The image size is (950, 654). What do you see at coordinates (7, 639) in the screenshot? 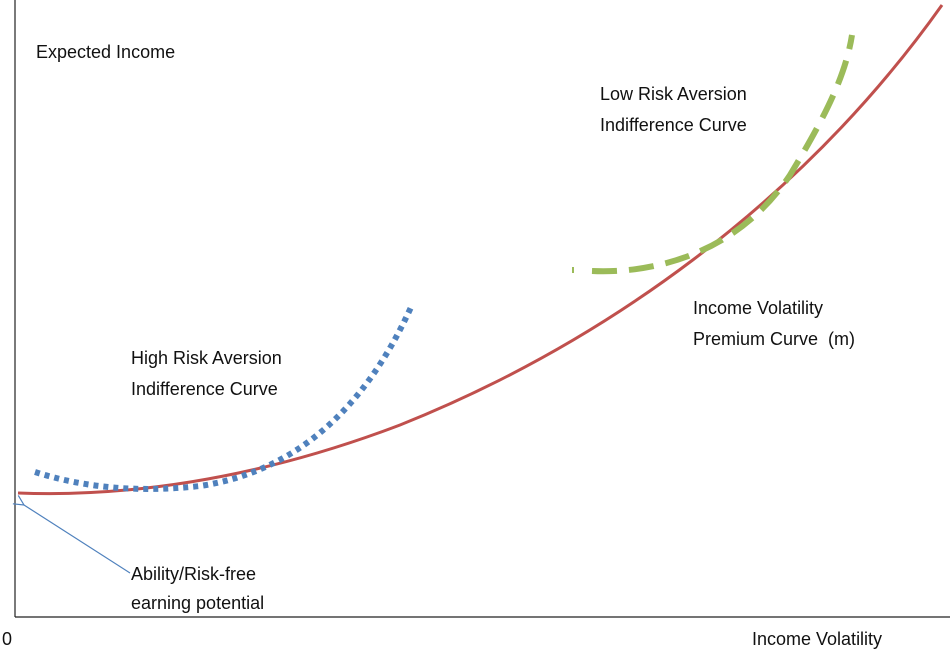
I see `origin-label: 0` at bounding box center [7, 639].